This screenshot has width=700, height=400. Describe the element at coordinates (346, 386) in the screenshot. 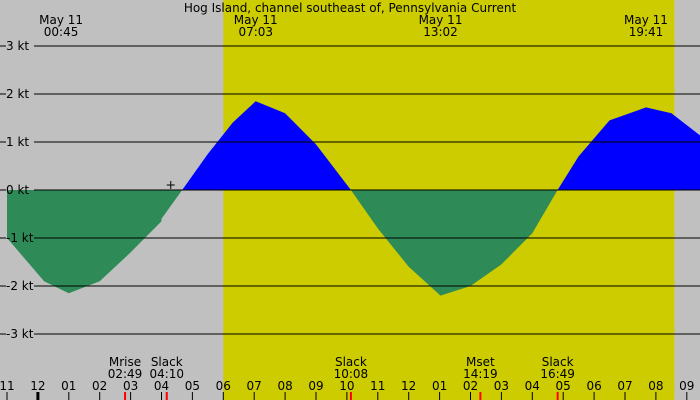

I see `x-tick-label: 10` at that location.